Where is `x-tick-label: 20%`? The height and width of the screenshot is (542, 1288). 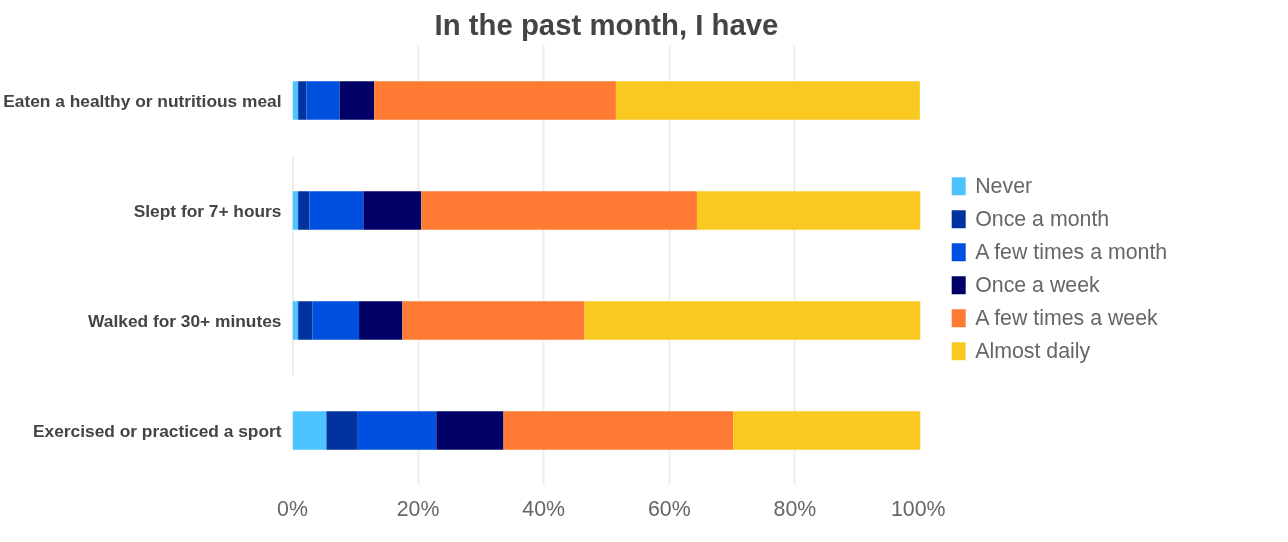
x-tick-label: 20% is located at coordinates (418, 508).